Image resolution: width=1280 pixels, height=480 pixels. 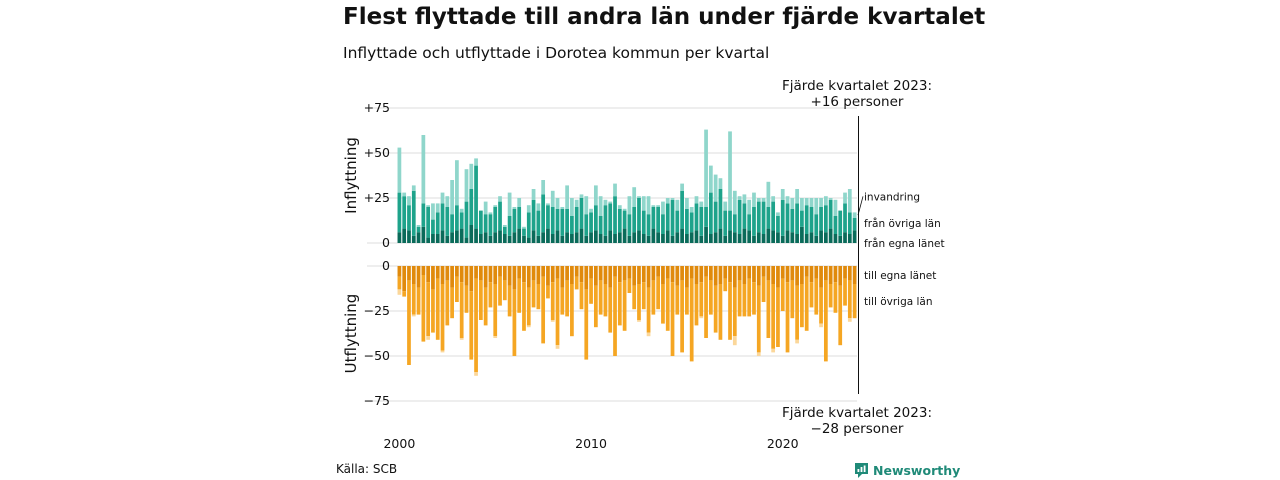 What do you see at coordinates (377, 197) in the screenshot?
I see `ytick-label-top: +25` at bounding box center [377, 197].